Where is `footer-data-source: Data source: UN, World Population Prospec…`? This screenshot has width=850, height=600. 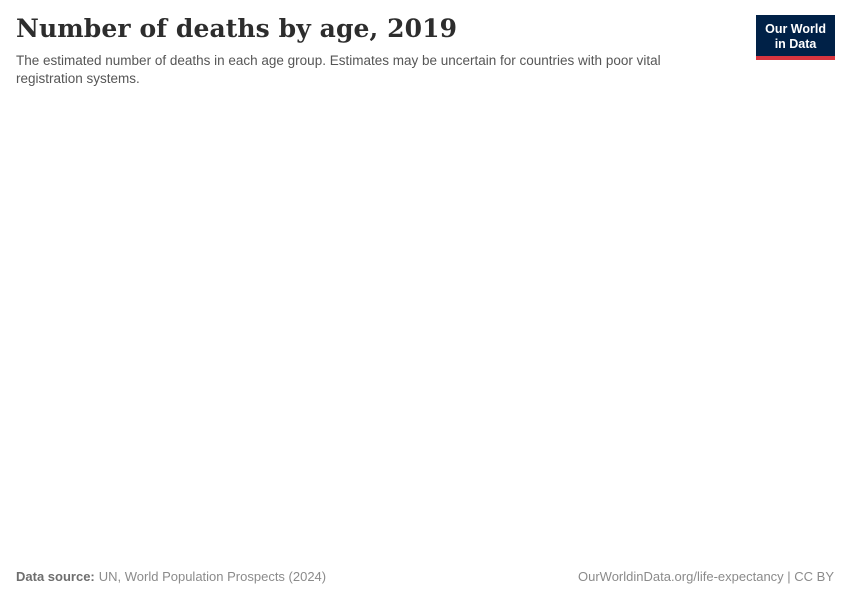
footer-data-source: Data source: UN, World Population Prospec… is located at coordinates (171, 577).